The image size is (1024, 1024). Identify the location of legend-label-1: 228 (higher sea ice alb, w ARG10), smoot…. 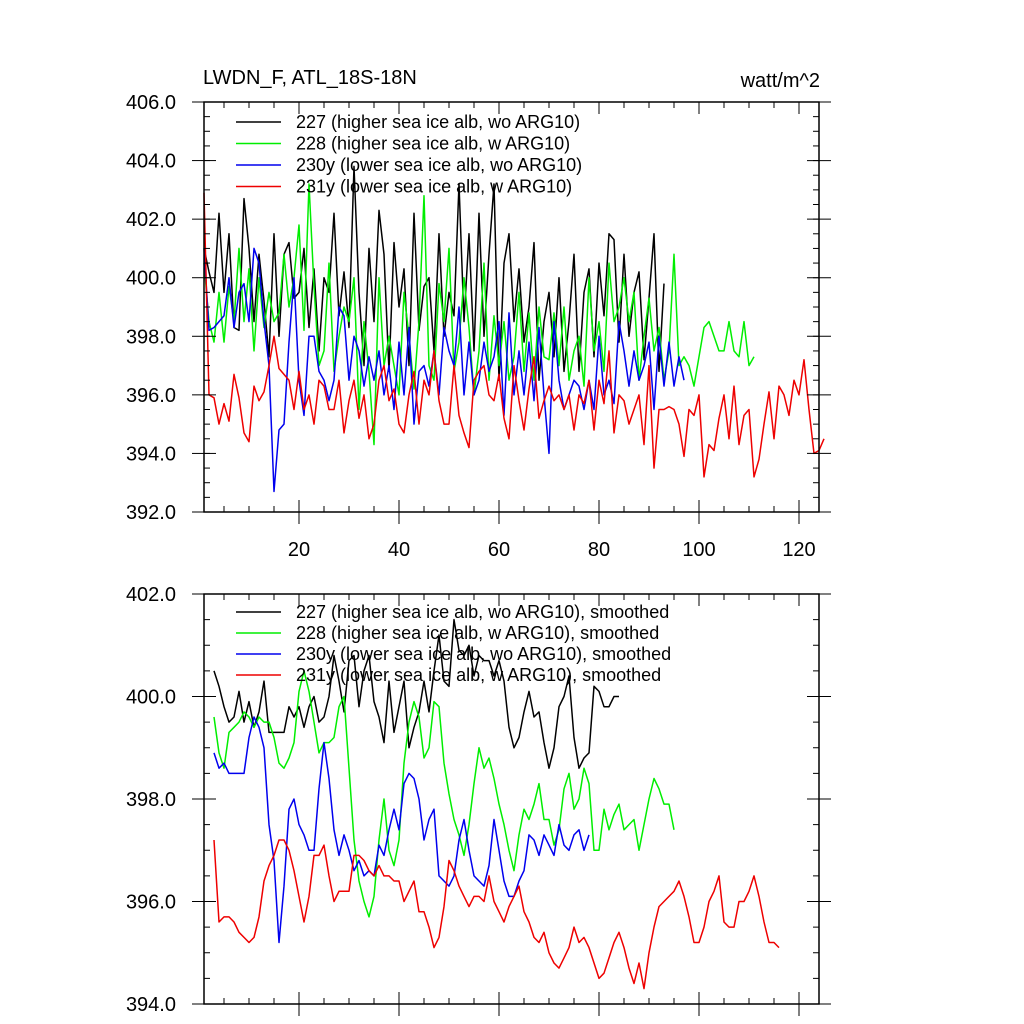
(477, 633).